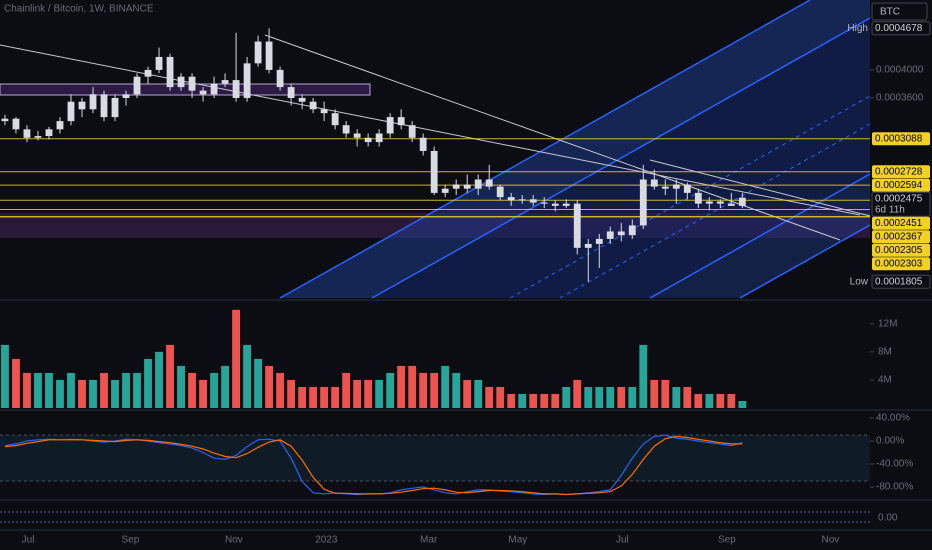  I want to click on price-label: 0.0003088, so click(899, 139).